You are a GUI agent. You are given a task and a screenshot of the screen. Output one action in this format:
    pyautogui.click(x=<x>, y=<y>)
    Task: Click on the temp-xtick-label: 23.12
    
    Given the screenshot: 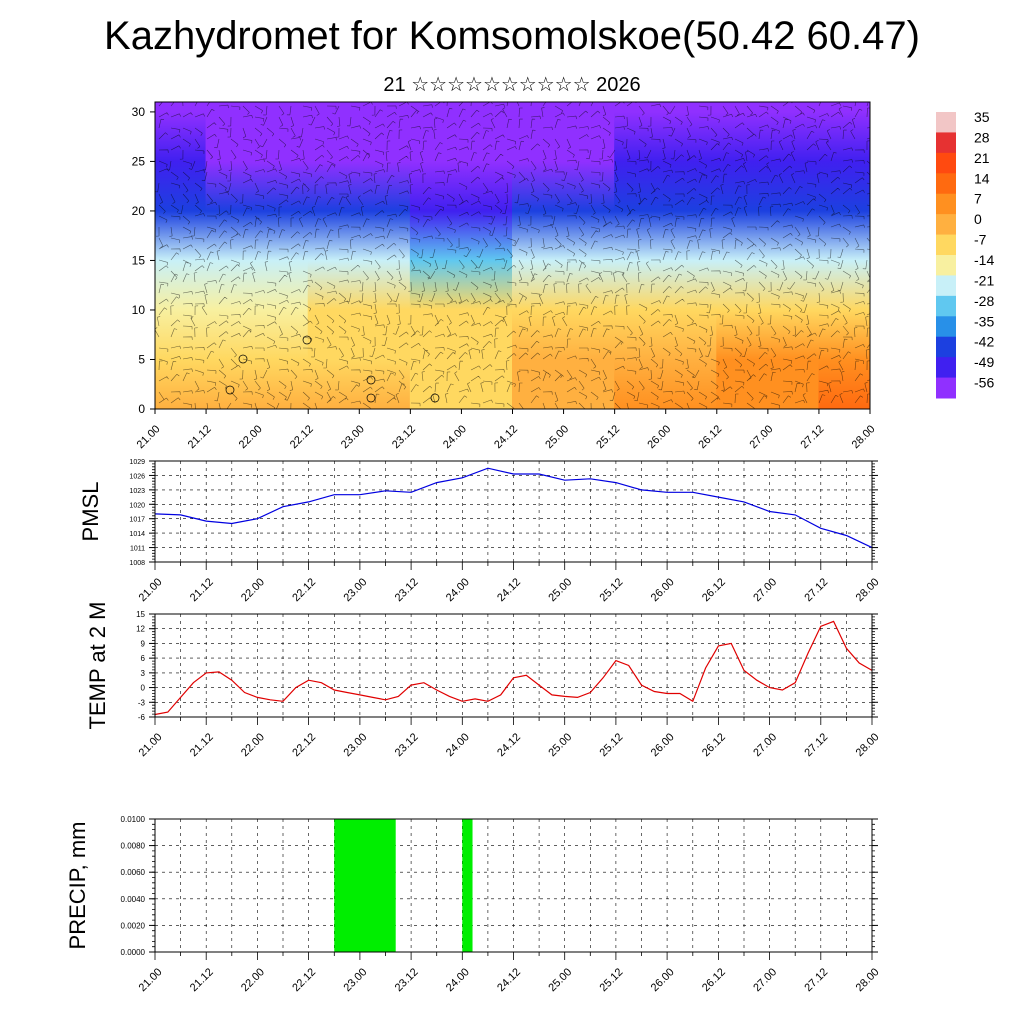 What is the action you would take?
    pyautogui.click(x=407, y=745)
    